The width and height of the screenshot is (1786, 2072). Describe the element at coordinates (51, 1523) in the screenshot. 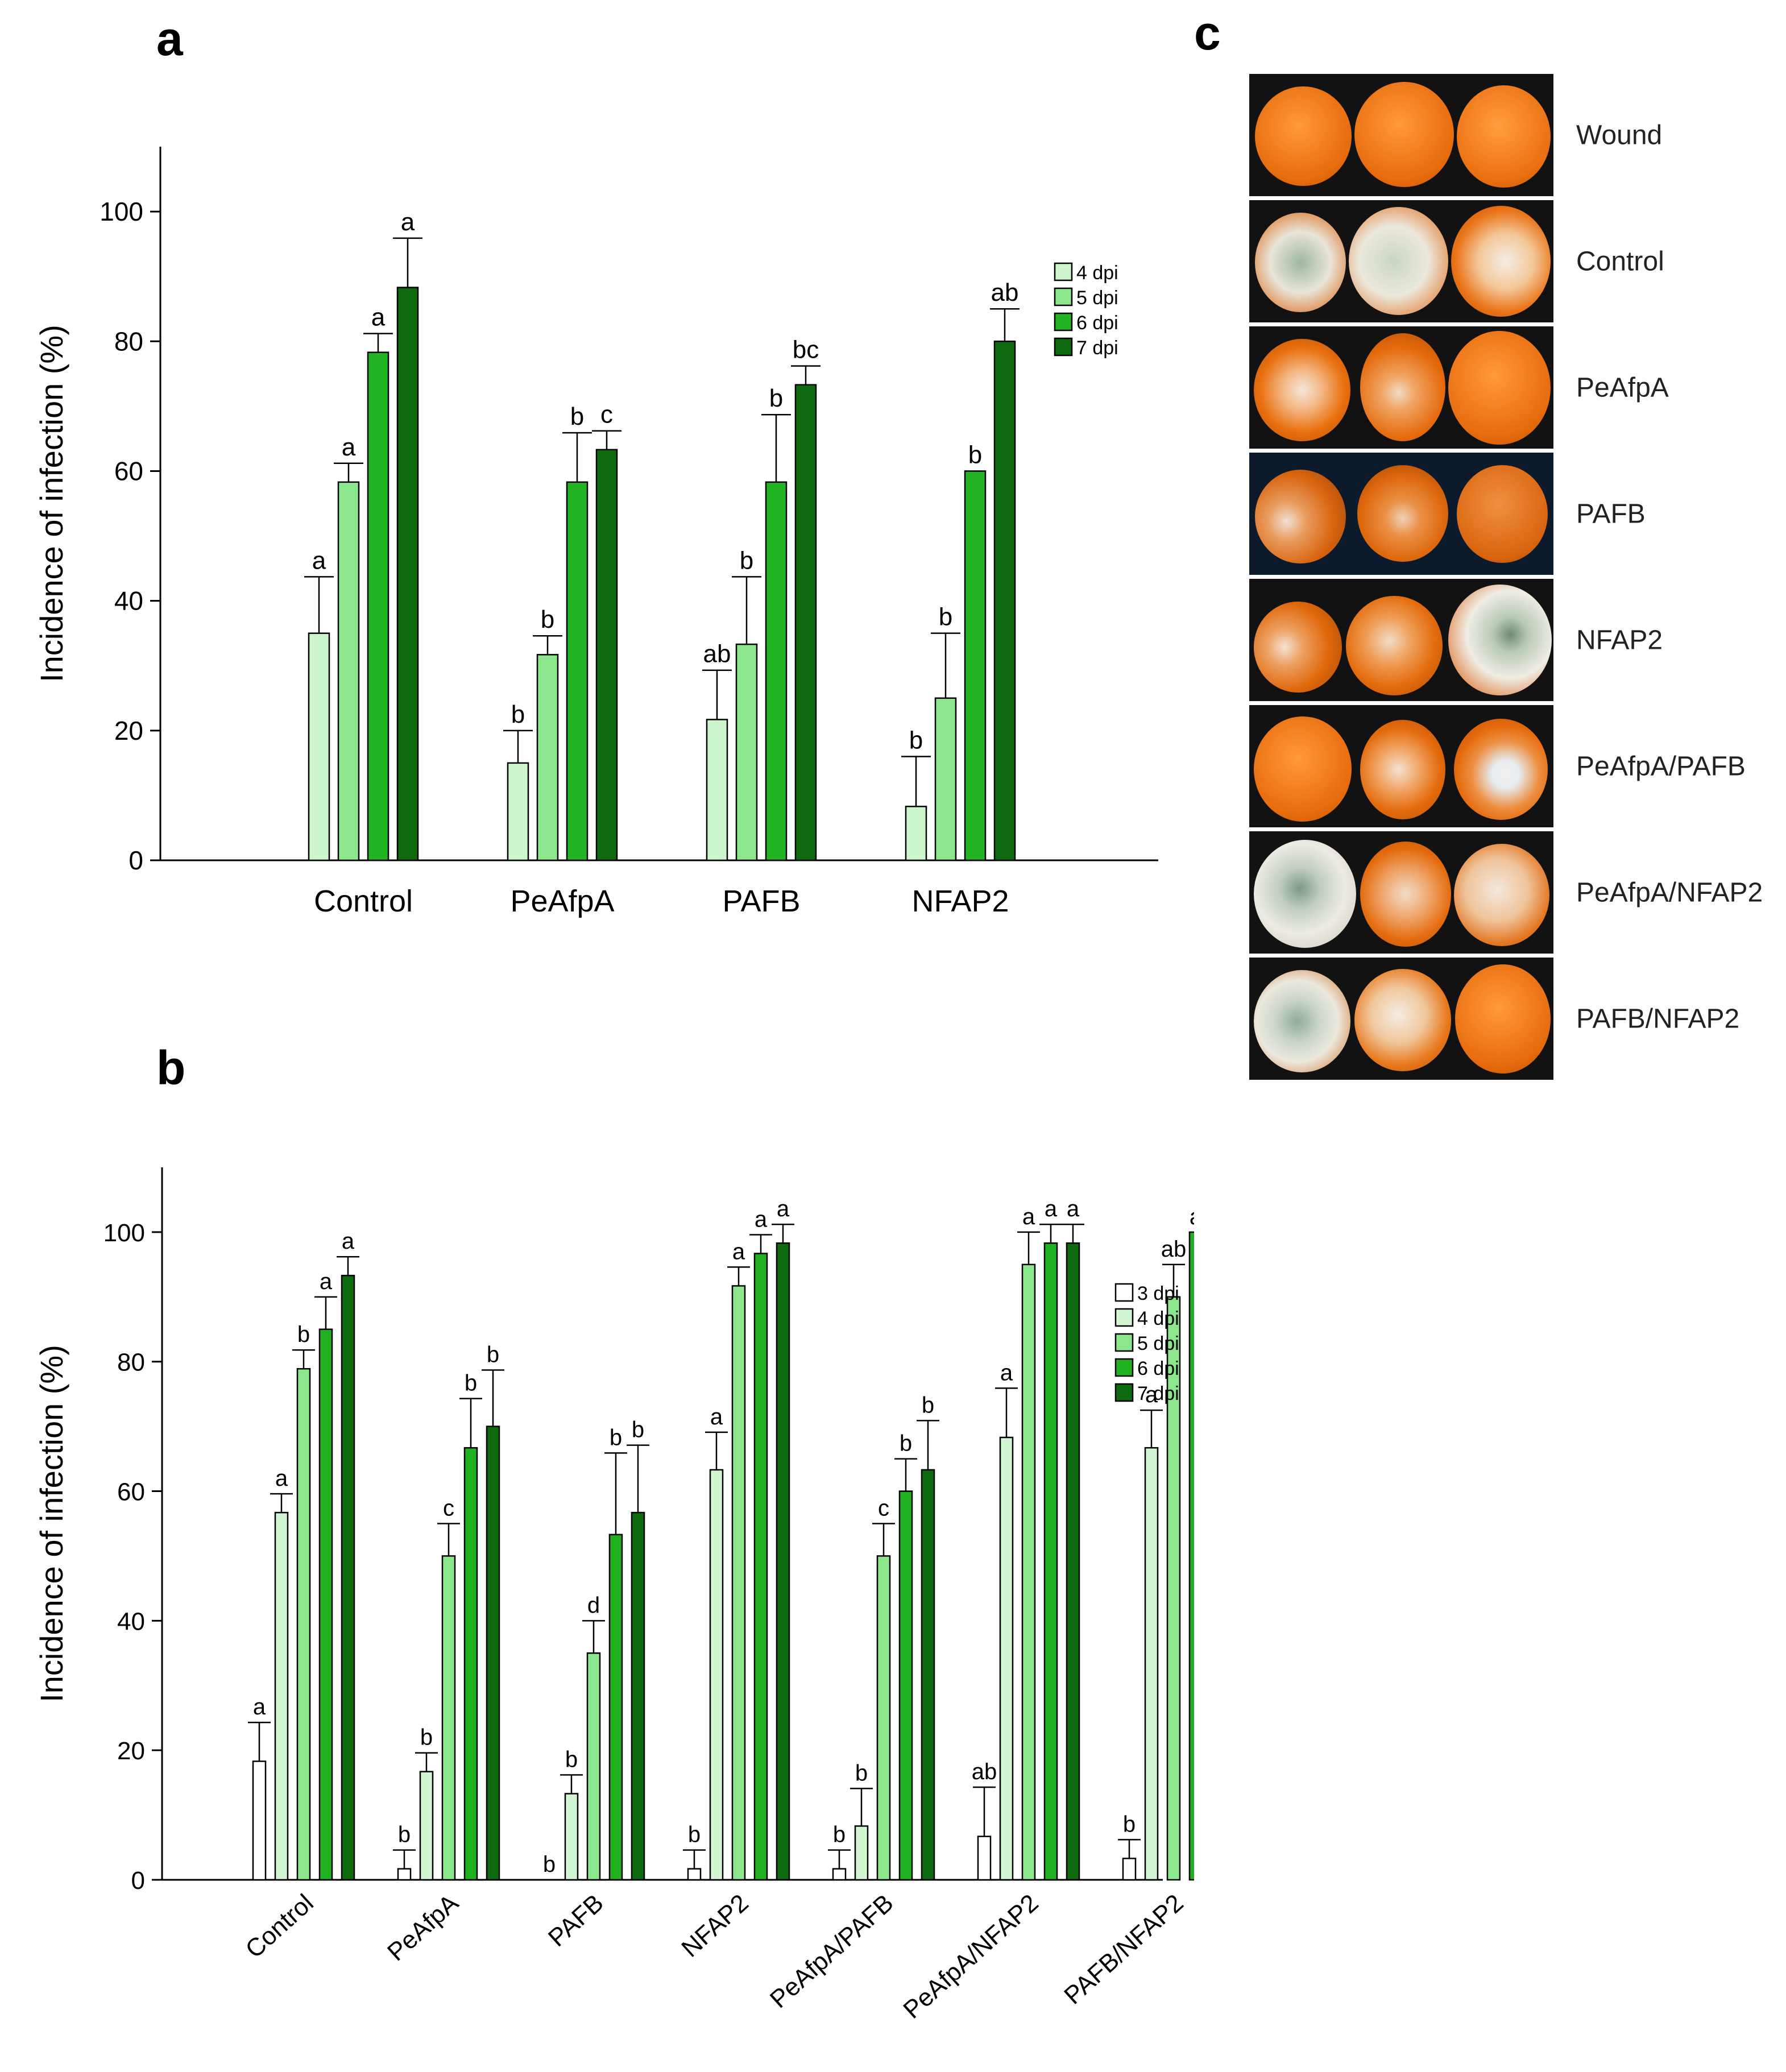

I see `chart-b-y-axis-label: Incidence of infection (%)` at that location.